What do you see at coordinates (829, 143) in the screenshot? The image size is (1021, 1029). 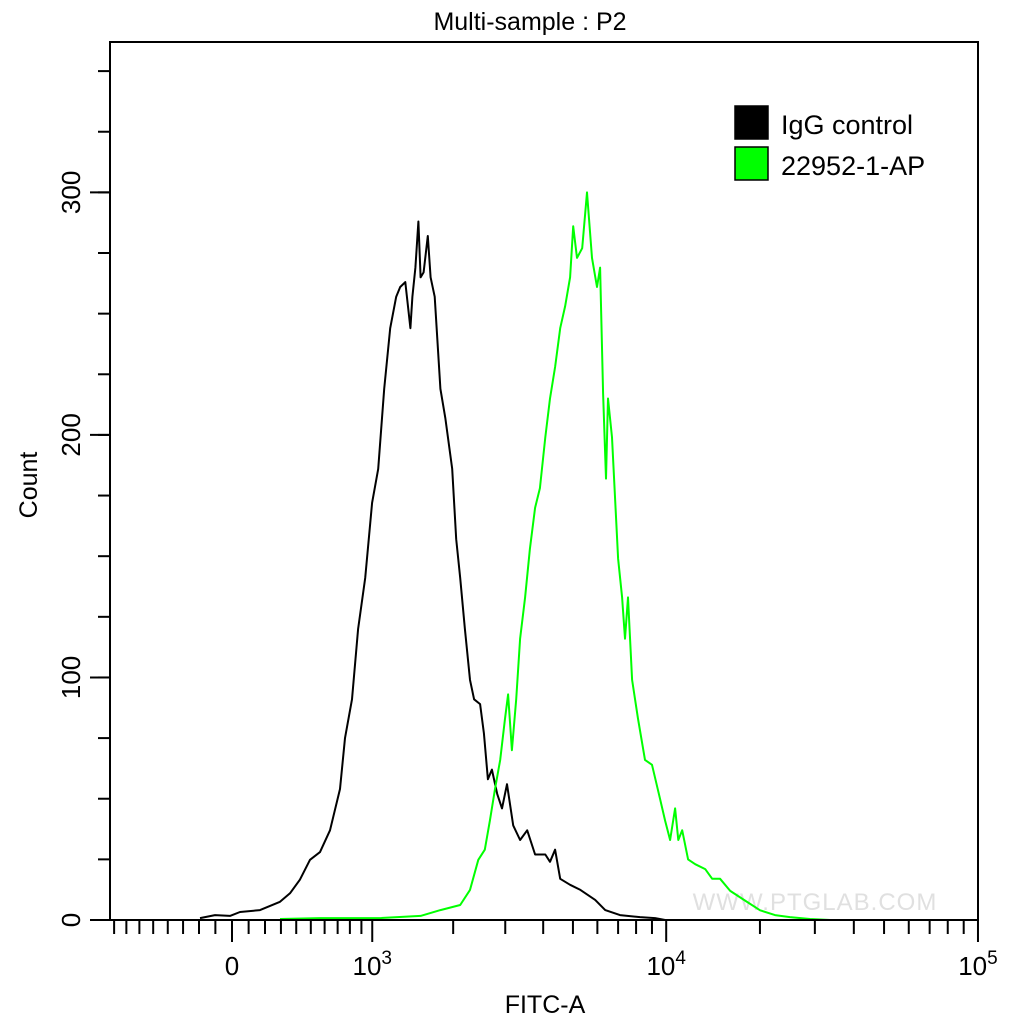 I see `legend: IgG control 22952-1-AP` at bounding box center [829, 143].